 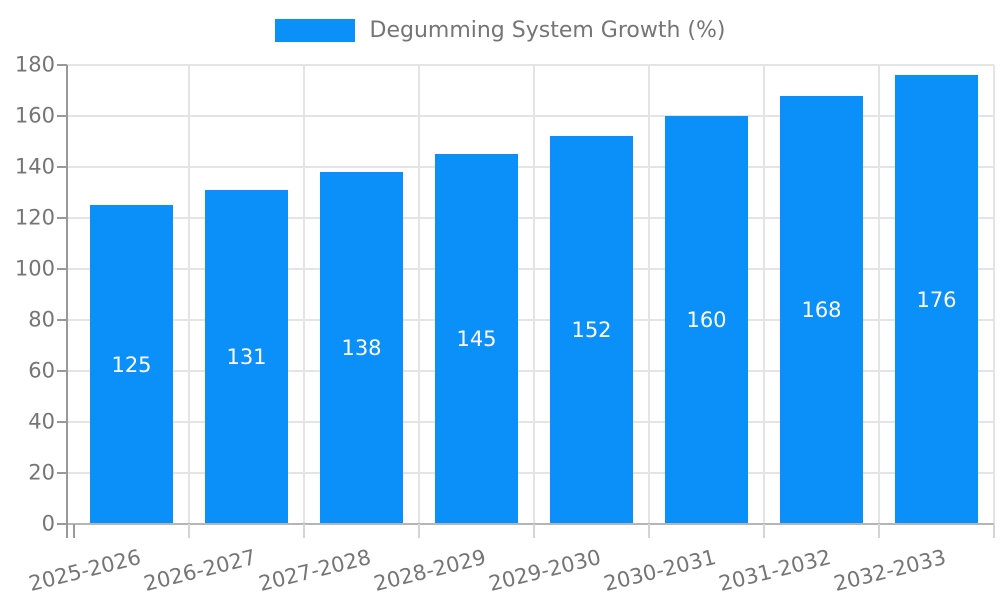 What do you see at coordinates (200, 570) in the screenshot?
I see `x-axis-label: 2026-2027` at bounding box center [200, 570].